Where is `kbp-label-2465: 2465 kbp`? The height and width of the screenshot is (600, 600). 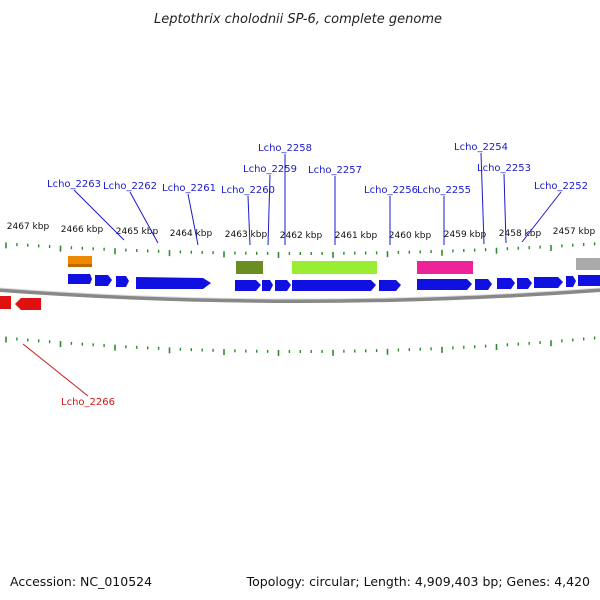
kbp-label-2465: 2465 kbp is located at coordinates (137, 232).